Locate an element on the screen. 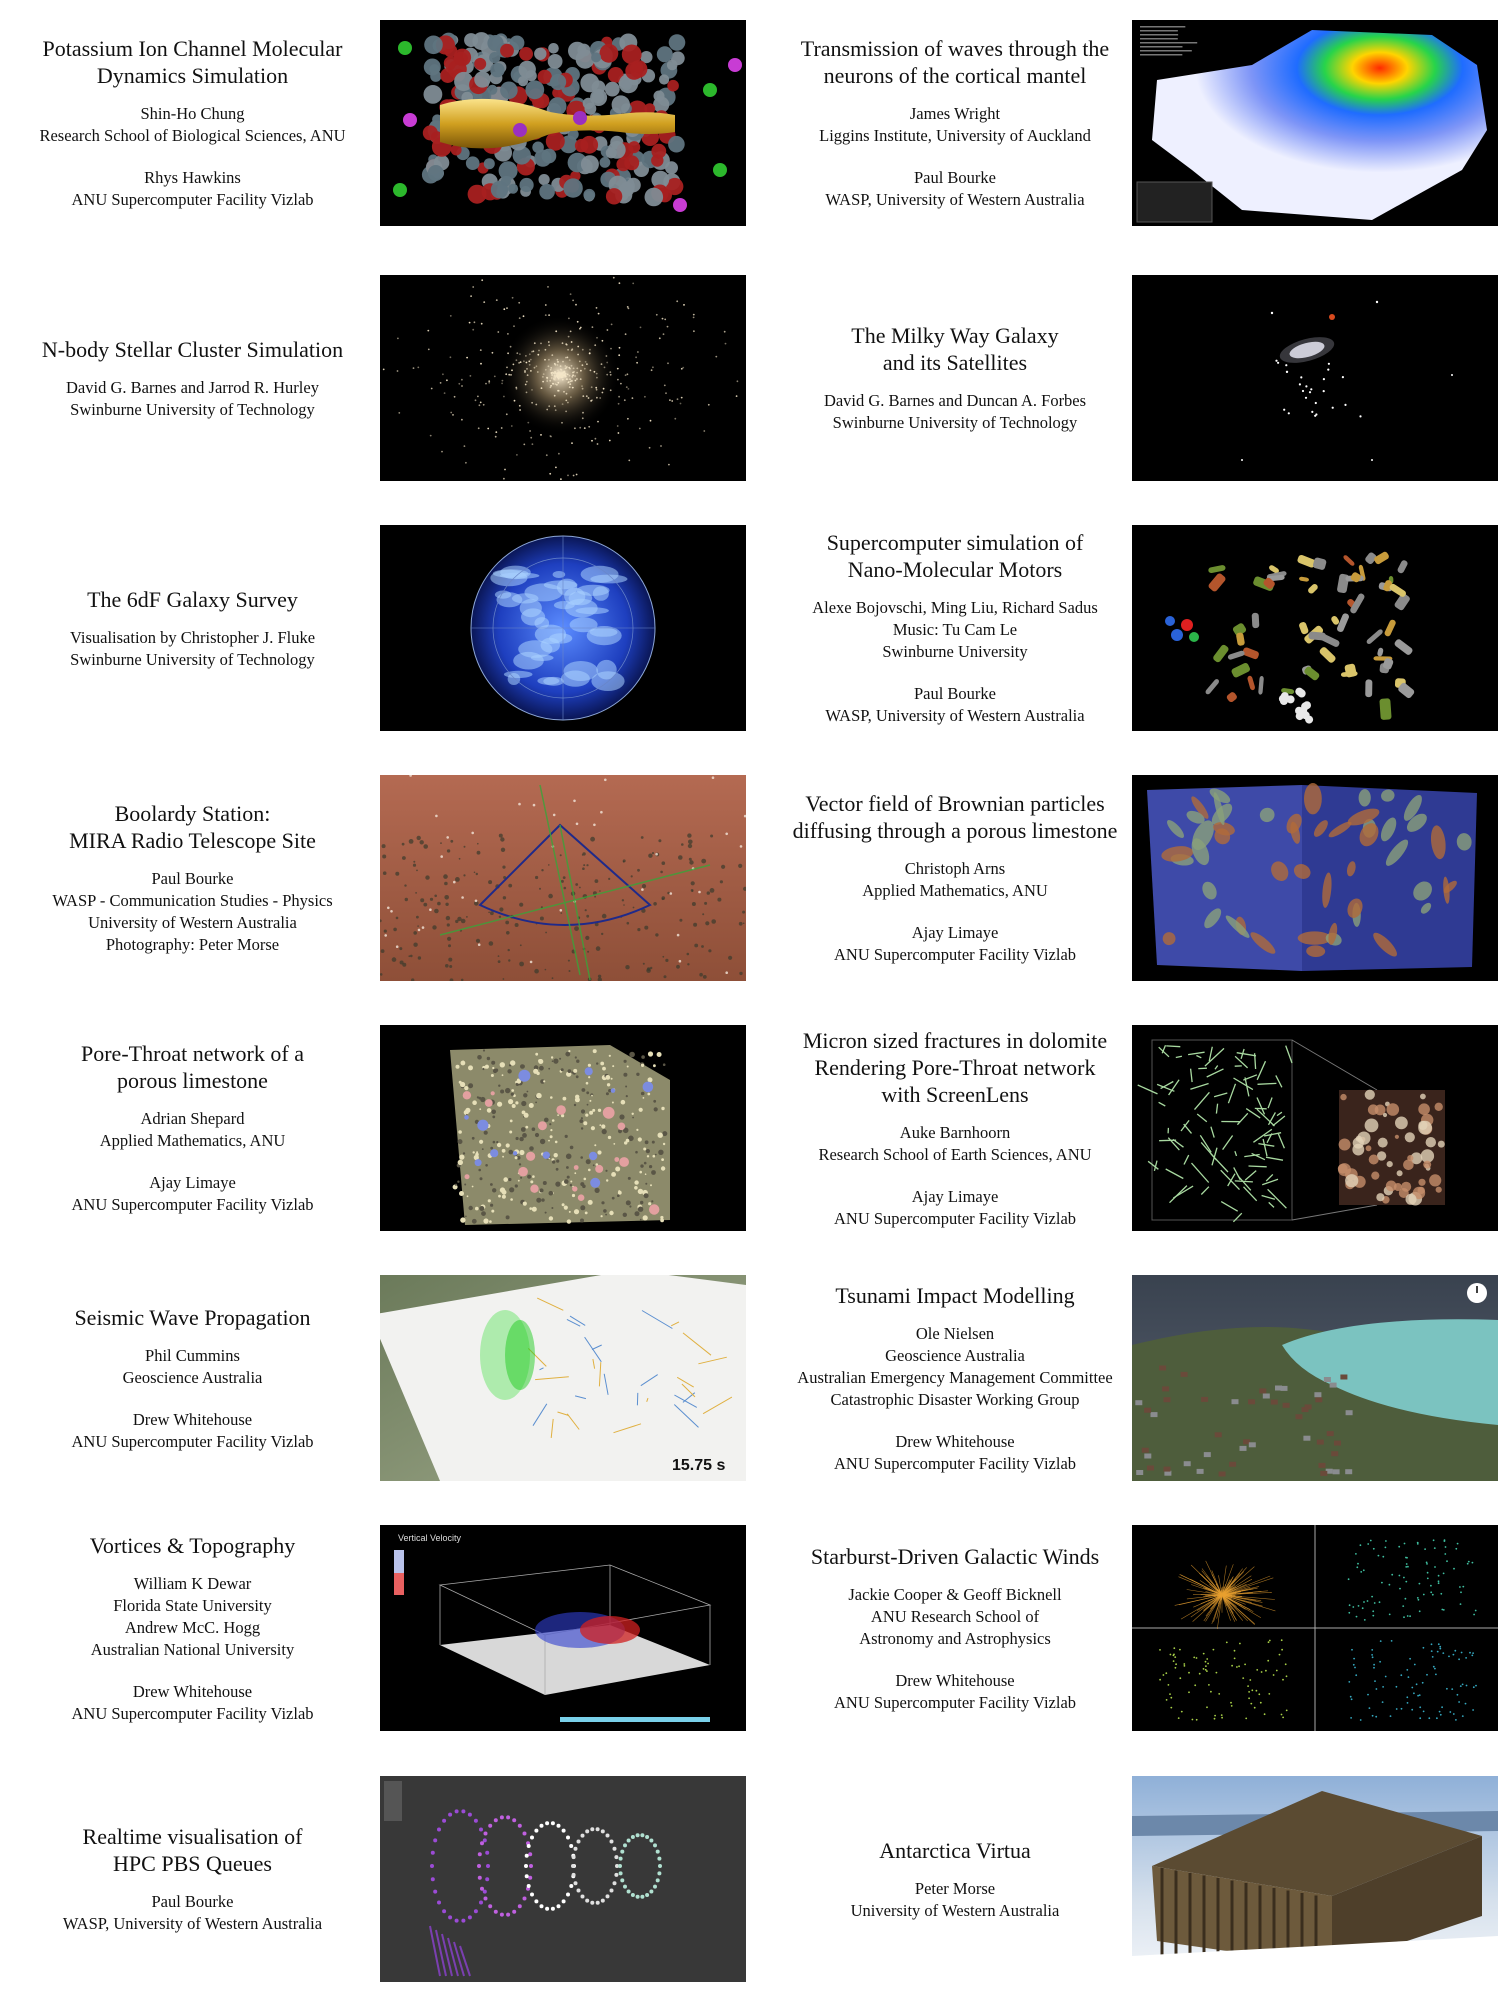  entry-title-line: and its Satellites is located at coordinates (955, 362).